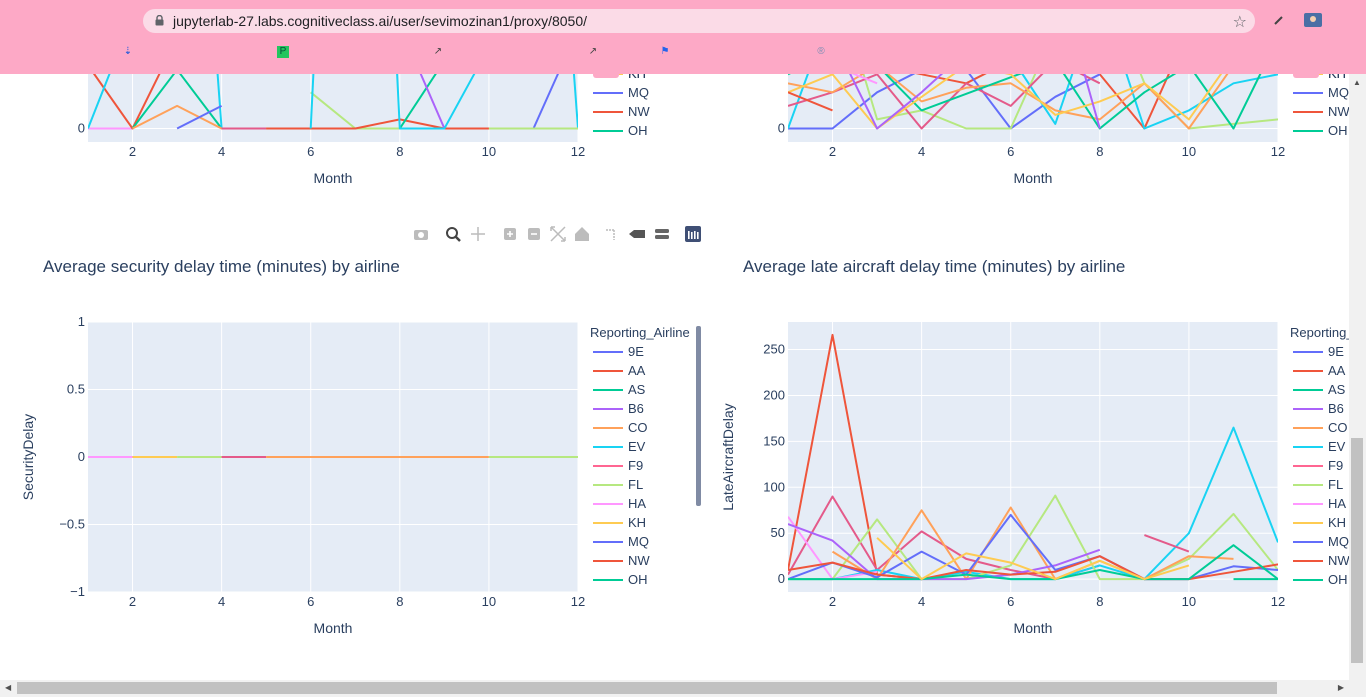 This screenshot has width=1366, height=697. I want to click on series-line-B6, so click(944, 552).